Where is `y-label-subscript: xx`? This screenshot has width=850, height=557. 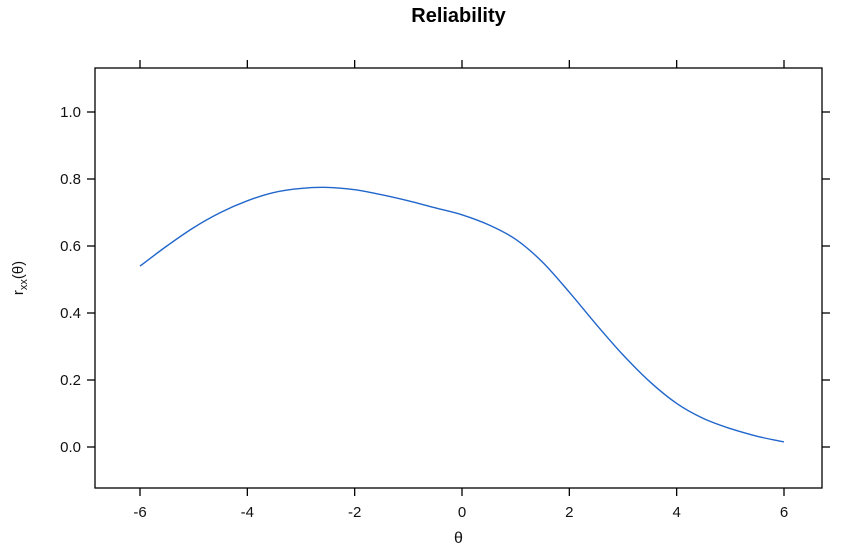
y-label-subscript: xx is located at coordinates (24, 285).